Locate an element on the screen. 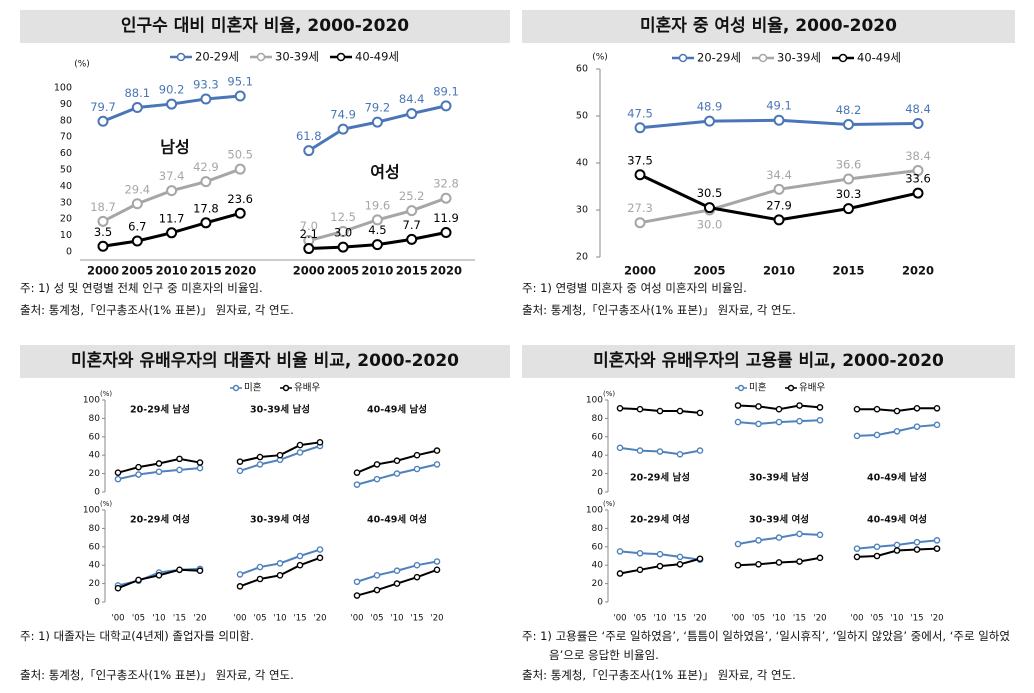 The width and height of the screenshot is (1034, 693). panel-title: 30-39세 여성 is located at coordinates (779, 520).